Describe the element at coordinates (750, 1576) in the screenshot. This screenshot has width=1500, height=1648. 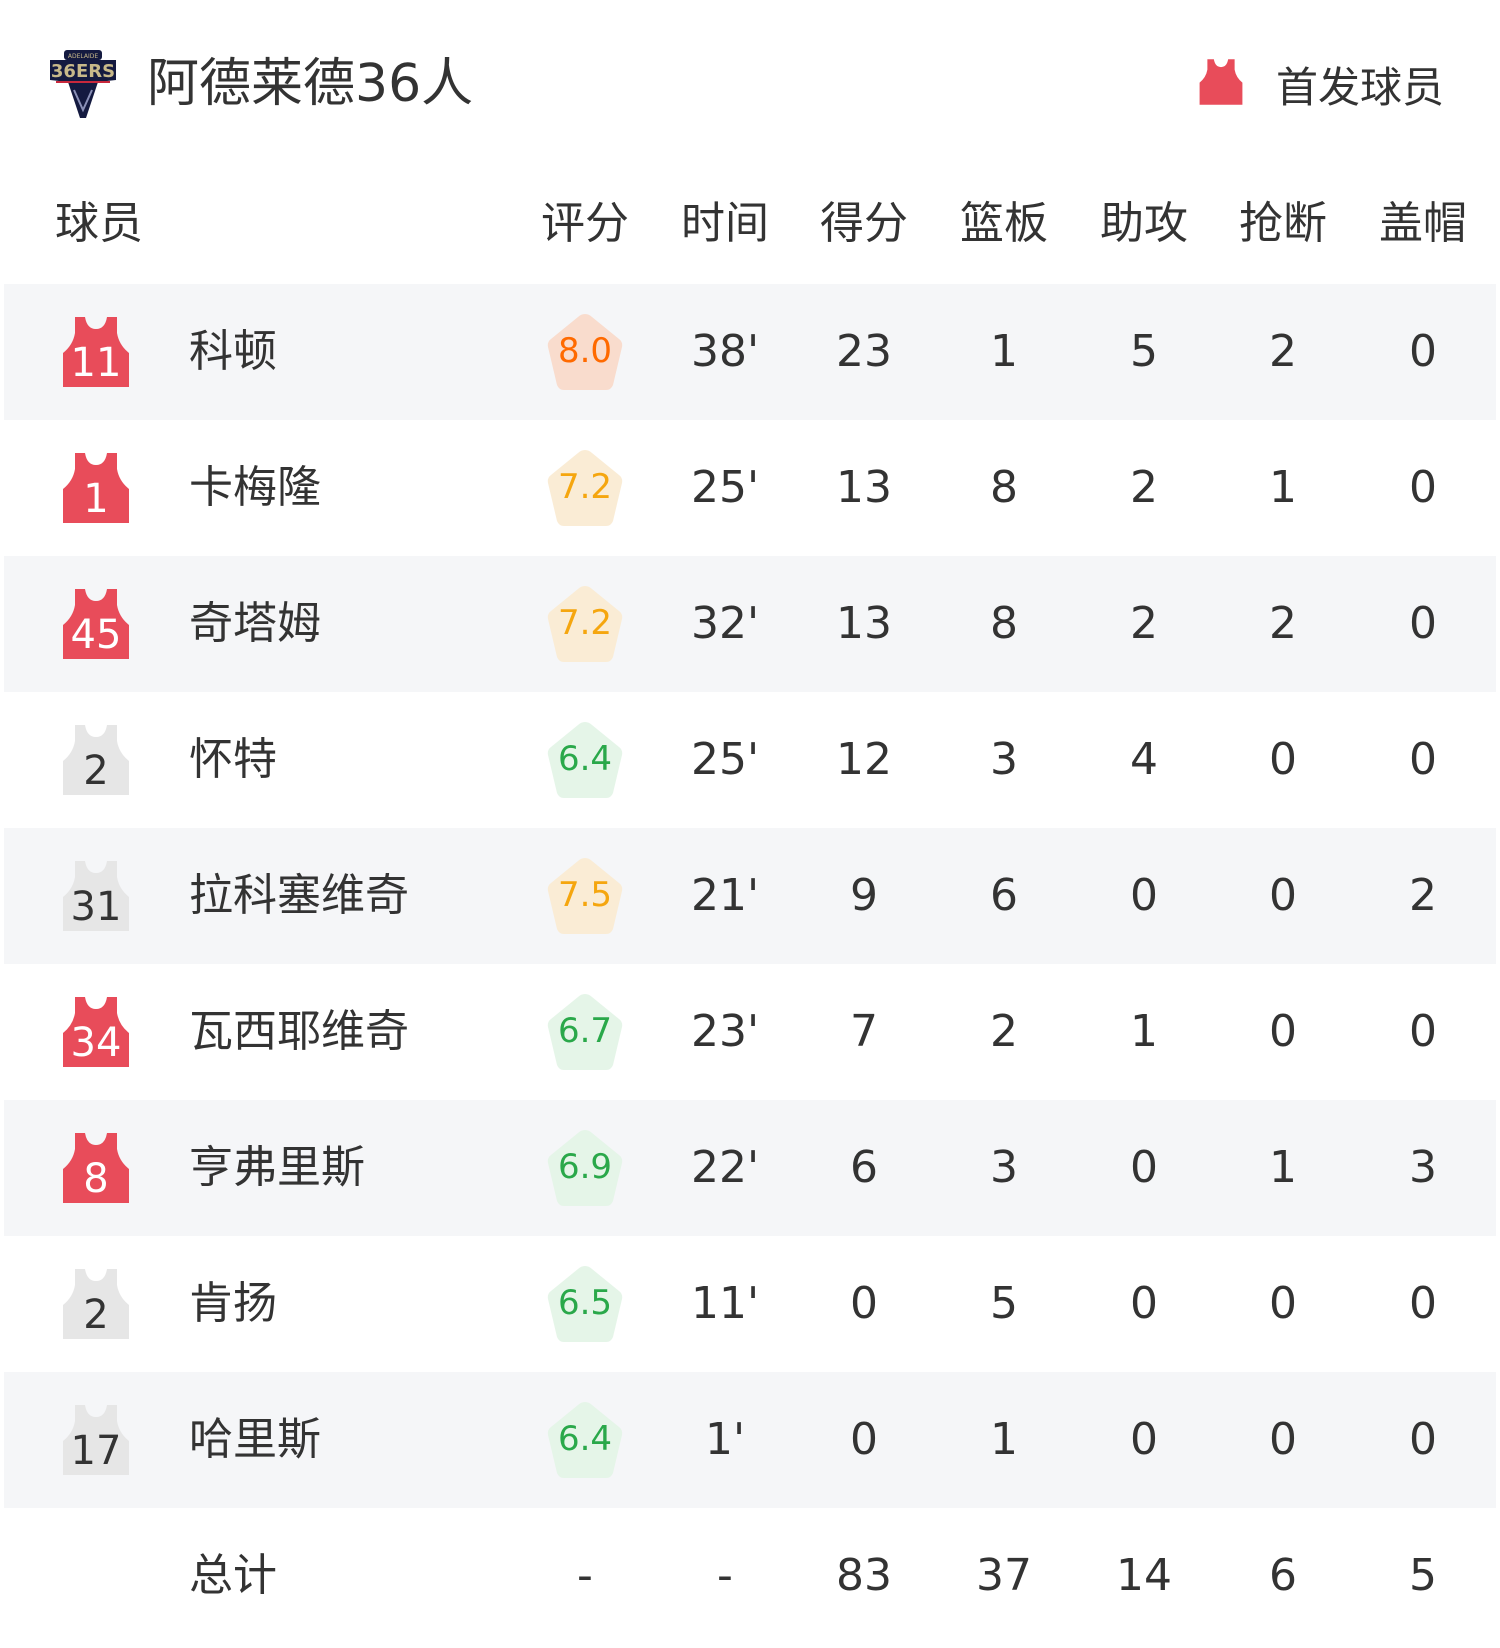
I see `totals-row: 总计 - - 83 37 14 6 5` at that location.